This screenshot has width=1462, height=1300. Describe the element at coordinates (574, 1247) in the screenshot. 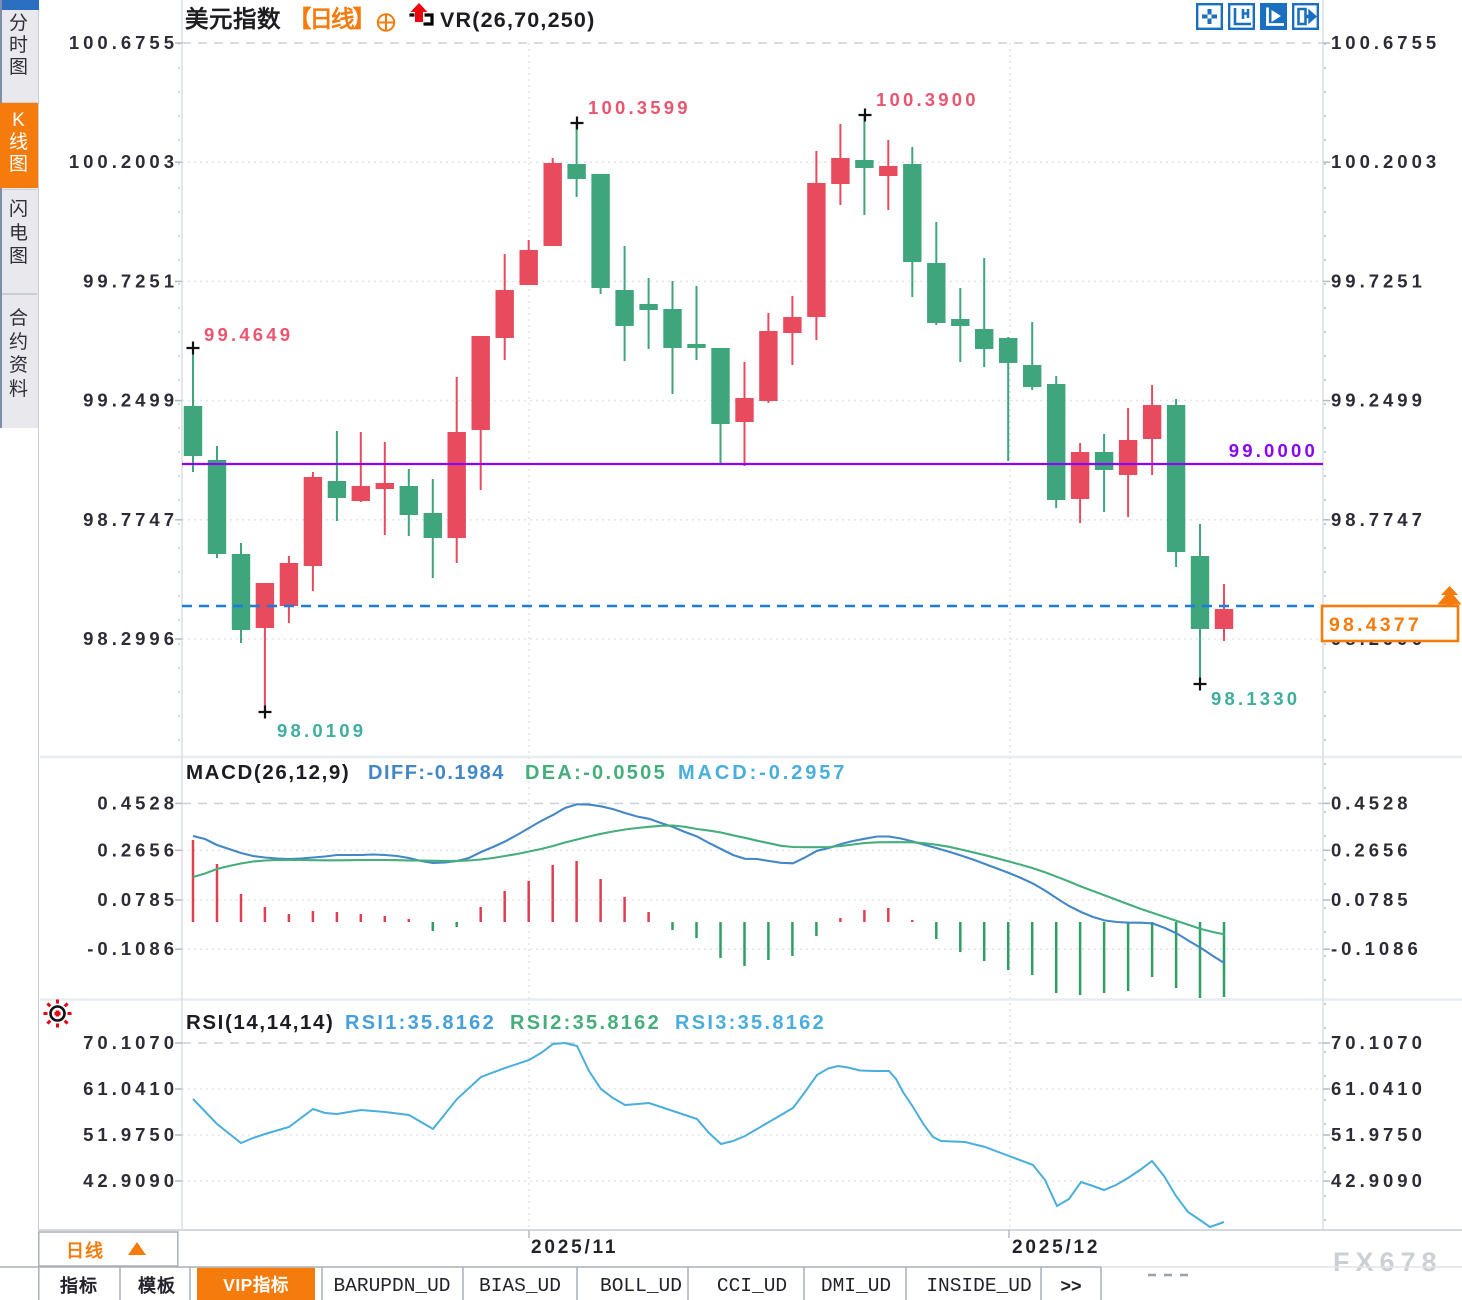

I see `svg-text: 2025/11` at that location.